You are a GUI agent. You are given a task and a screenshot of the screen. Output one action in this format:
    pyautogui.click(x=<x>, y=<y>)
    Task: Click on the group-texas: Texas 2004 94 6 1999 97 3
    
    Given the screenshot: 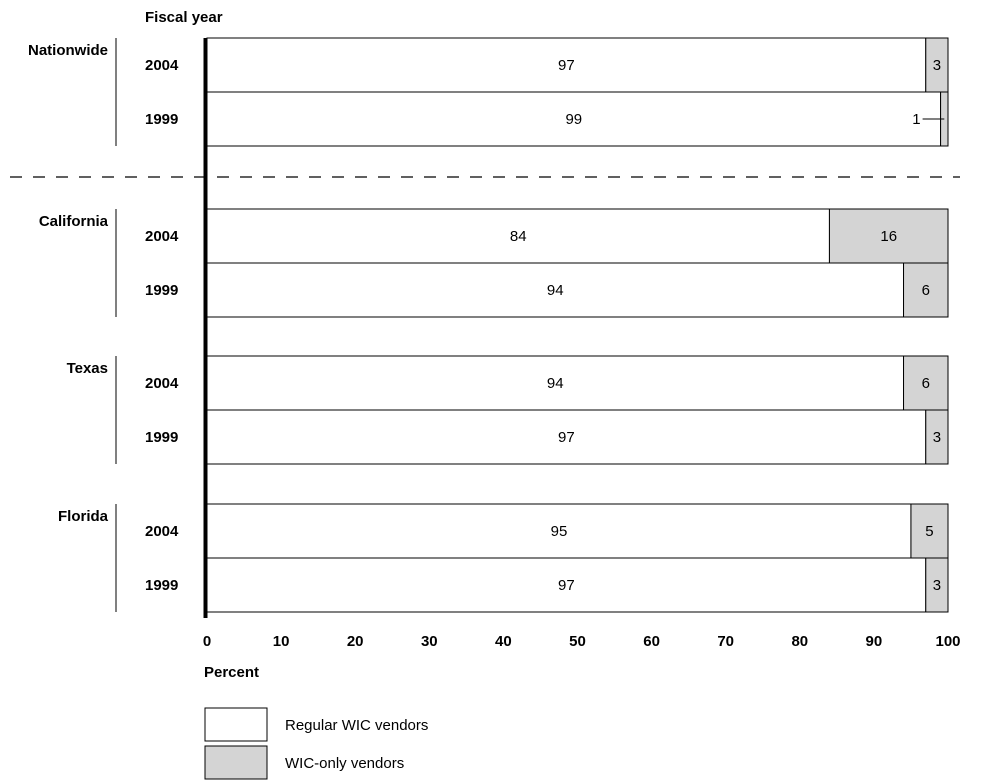 What is the action you would take?
    pyautogui.click(x=508, y=410)
    